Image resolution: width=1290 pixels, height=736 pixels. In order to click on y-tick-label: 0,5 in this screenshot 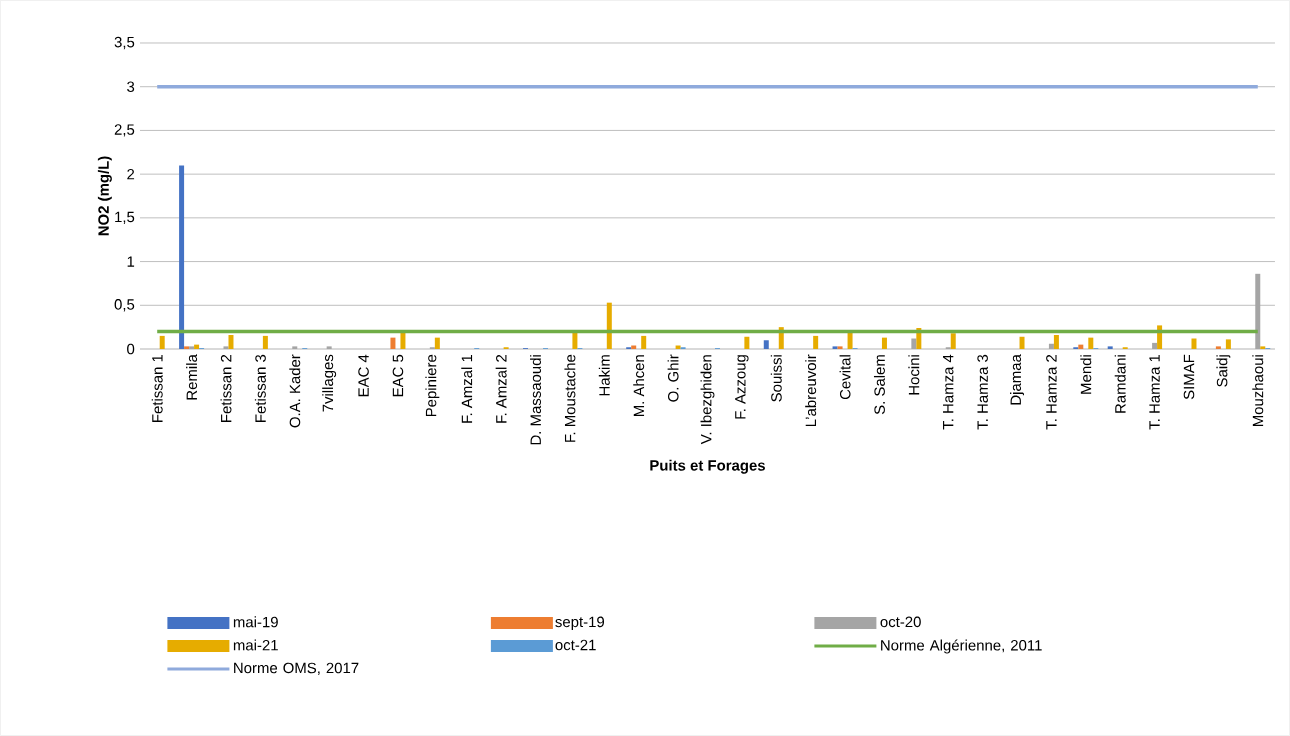, I will do `click(124, 305)`.